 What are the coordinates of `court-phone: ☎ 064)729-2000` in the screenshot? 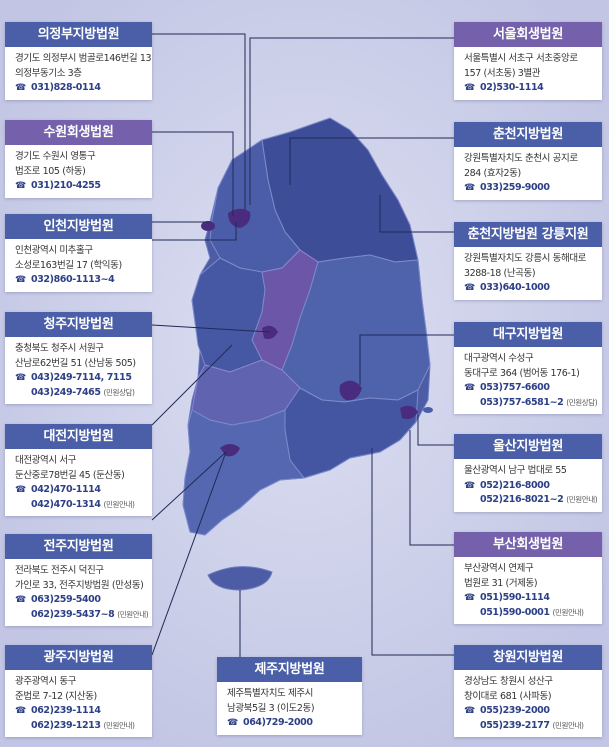 It's located at (290, 723).